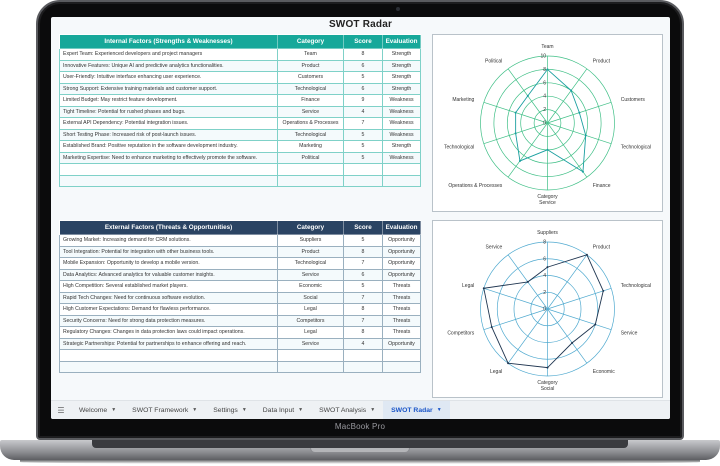 The image size is (720, 466). What do you see at coordinates (310, 146) in the screenshot?
I see `category-cell: Marketing` at bounding box center [310, 146].